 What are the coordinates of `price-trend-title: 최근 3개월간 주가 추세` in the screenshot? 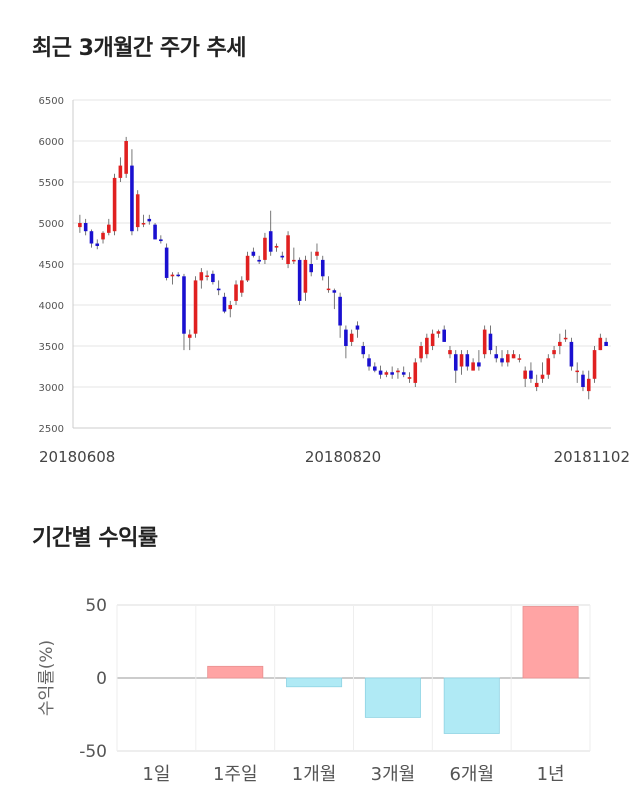 It's located at (139, 48).